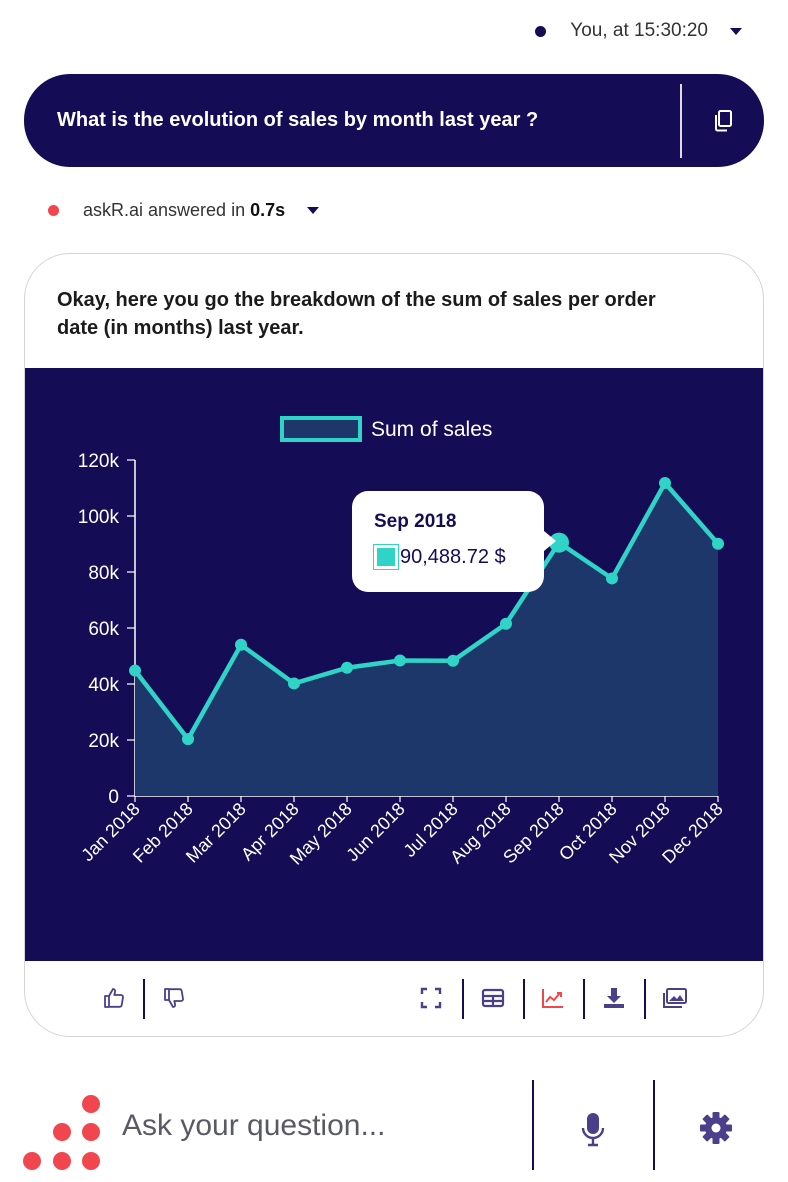 The image size is (788, 1182). What do you see at coordinates (113, 797) in the screenshot?
I see `y-tick-label: 0` at bounding box center [113, 797].